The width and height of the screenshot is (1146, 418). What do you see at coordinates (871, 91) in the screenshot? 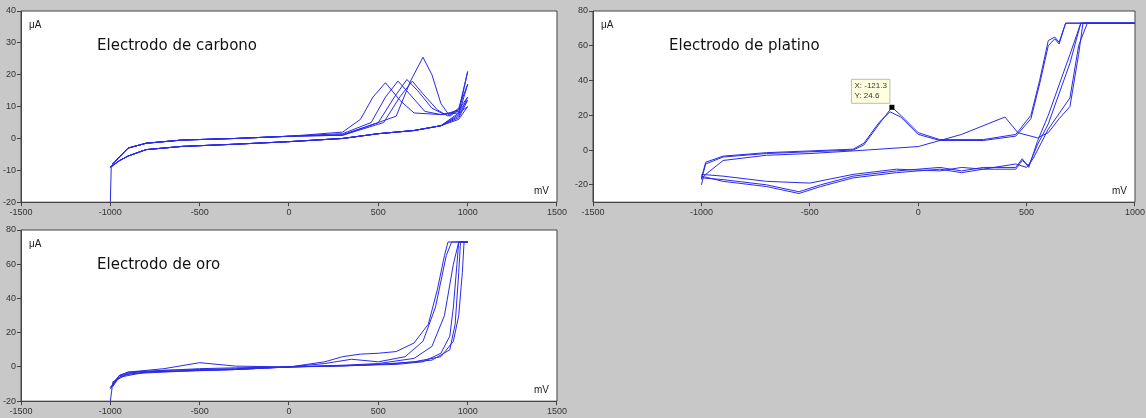
I see `annotation: X: -121.3 Y: 24.6` at bounding box center [871, 91].